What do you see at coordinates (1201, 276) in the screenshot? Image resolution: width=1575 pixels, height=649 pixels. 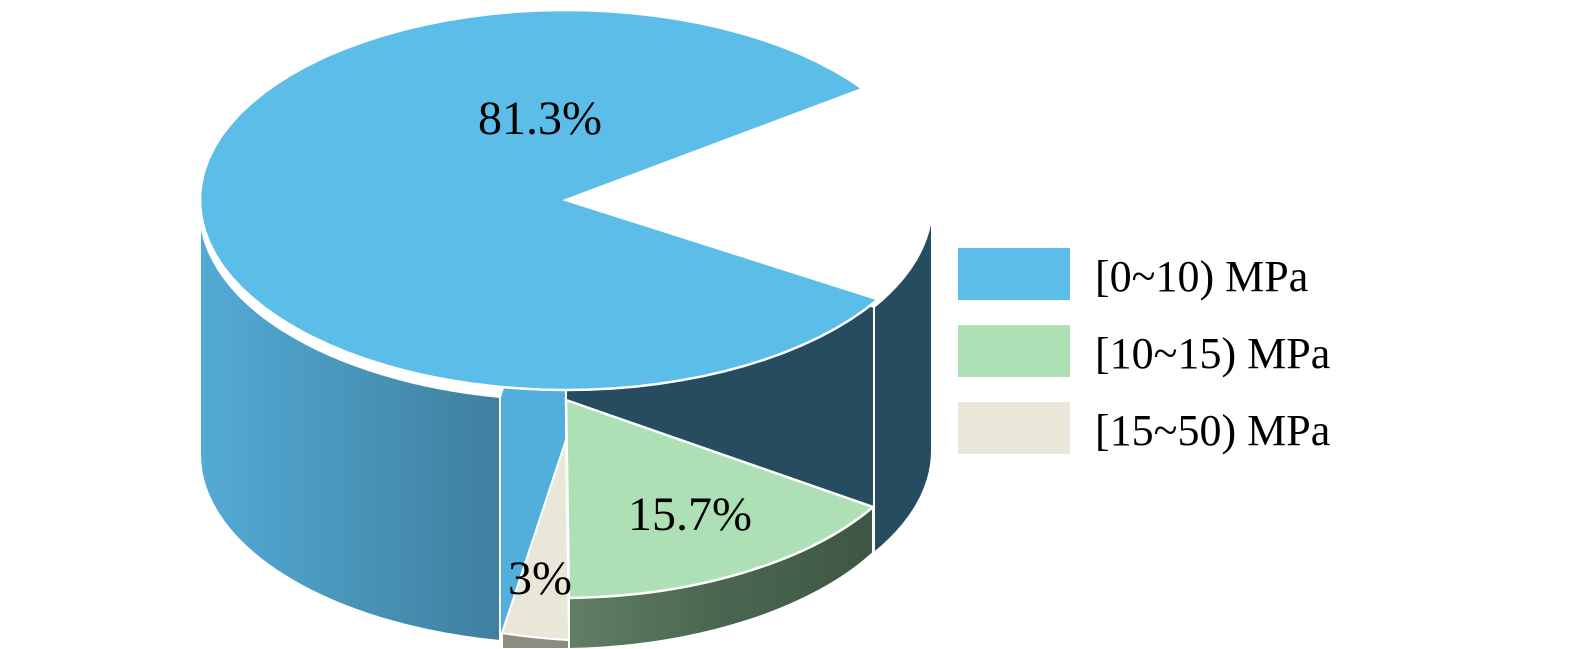 I see `legend-label-0-10: [0~10) MPa` at bounding box center [1201, 276].